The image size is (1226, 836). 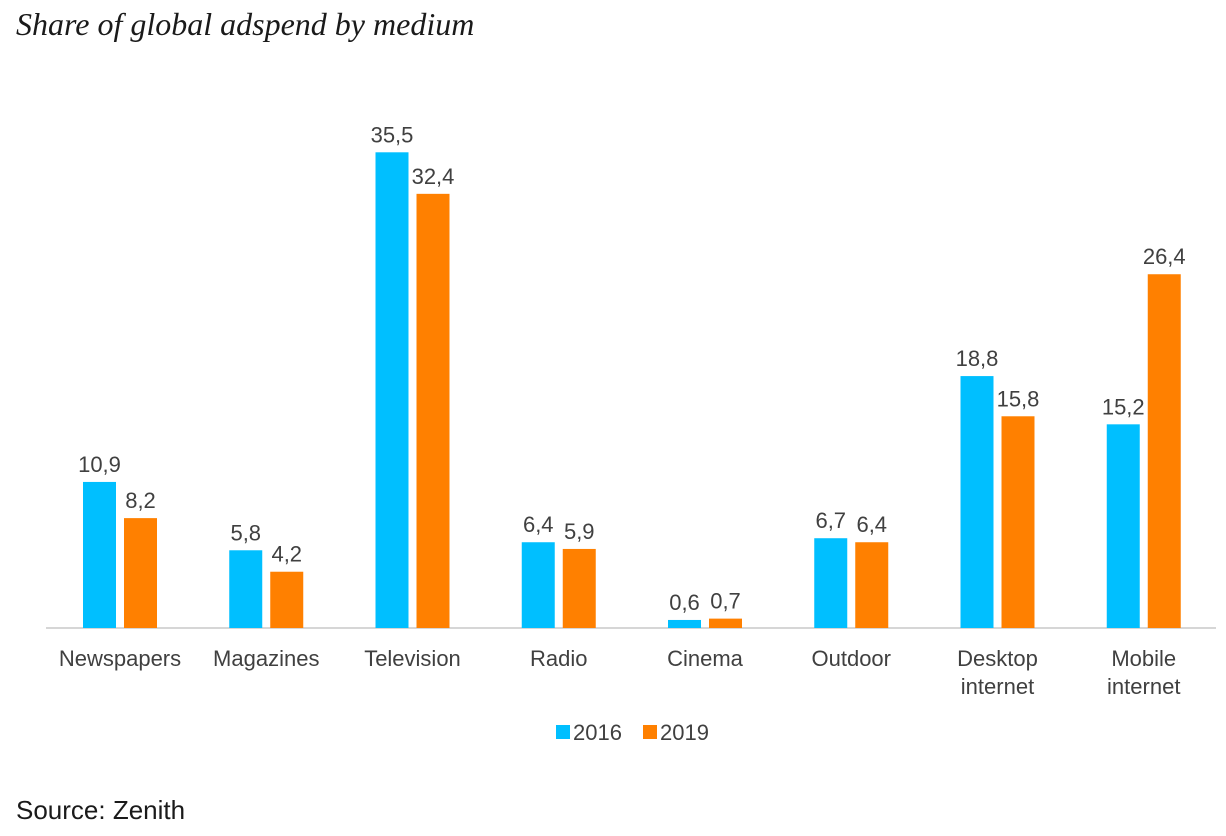 I want to click on category-label: Radio, so click(x=558, y=658).